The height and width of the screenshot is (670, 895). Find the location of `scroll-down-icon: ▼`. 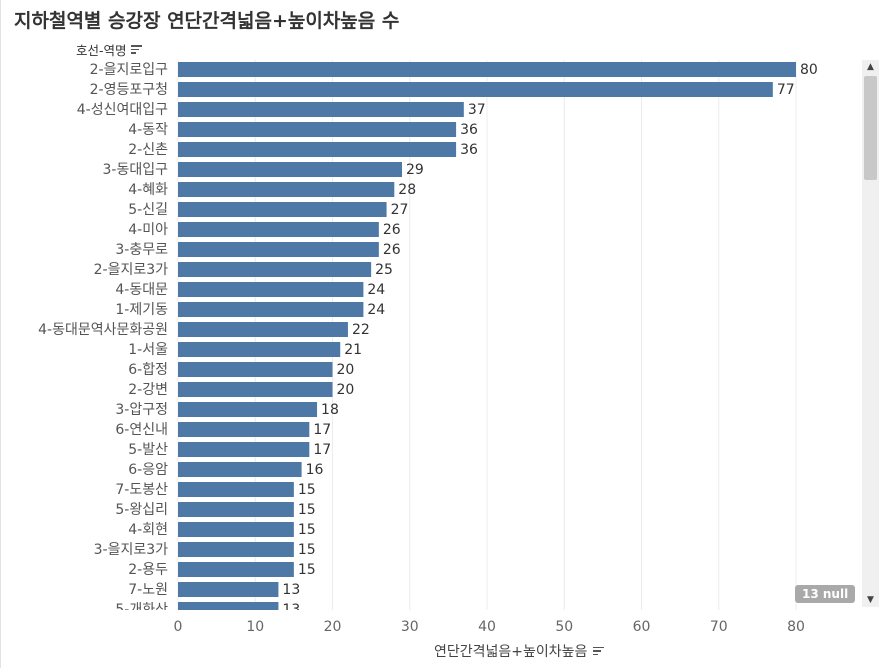

scroll-down-icon: ▼ is located at coordinates (870, 600).